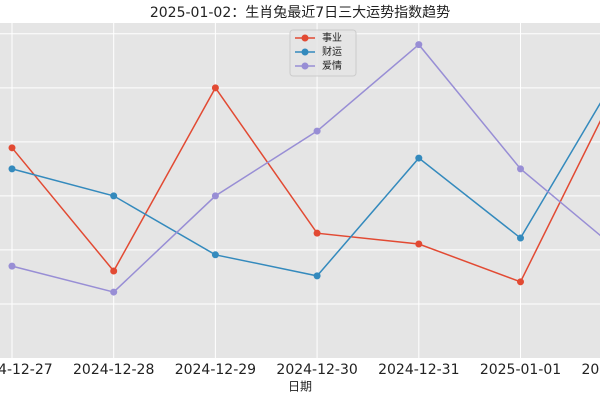 The width and height of the screenshot is (600, 400). What do you see at coordinates (300, 13) in the screenshot?
I see `chart-title: 2025-01-02：生肖兔最近7日三大运势指数趋势` at bounding box center [300, 13].